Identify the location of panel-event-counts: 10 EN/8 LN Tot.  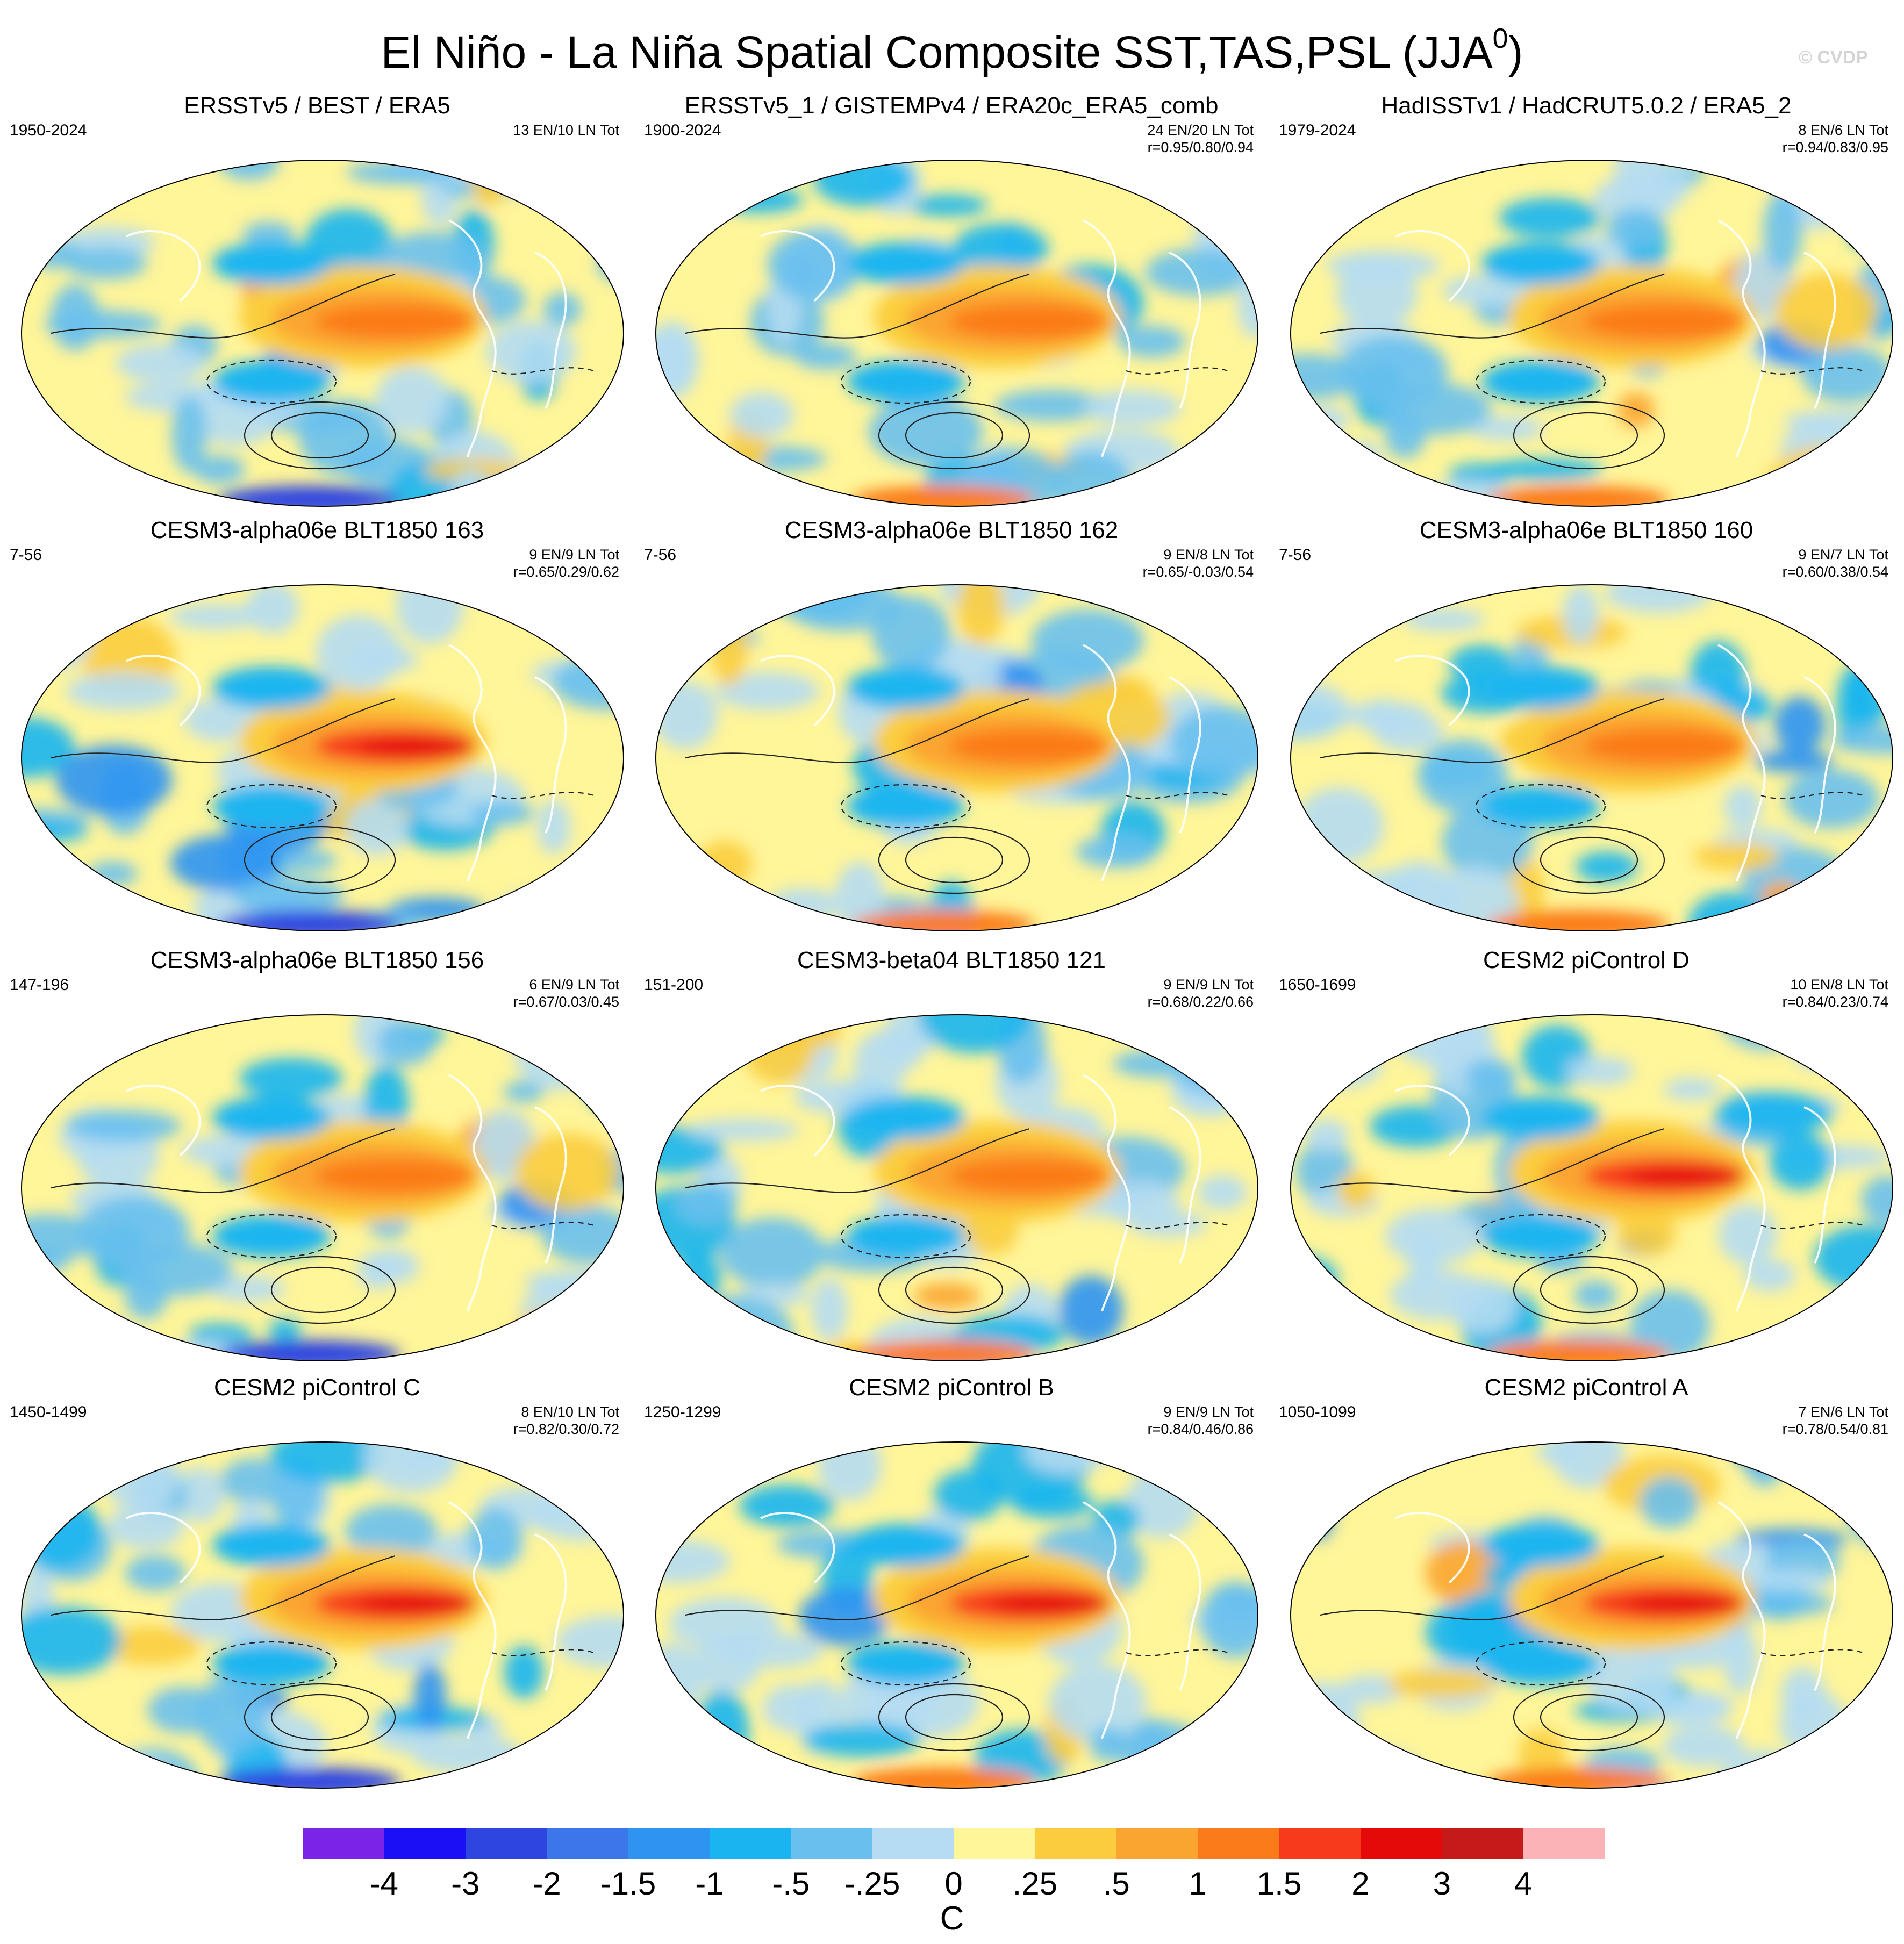
(1839, 985).